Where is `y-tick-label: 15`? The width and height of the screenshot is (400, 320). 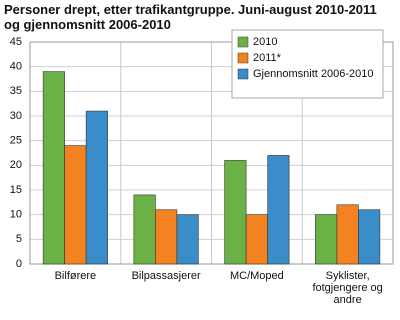 y-tick-label: 15 is located at coordinates (16, 190).